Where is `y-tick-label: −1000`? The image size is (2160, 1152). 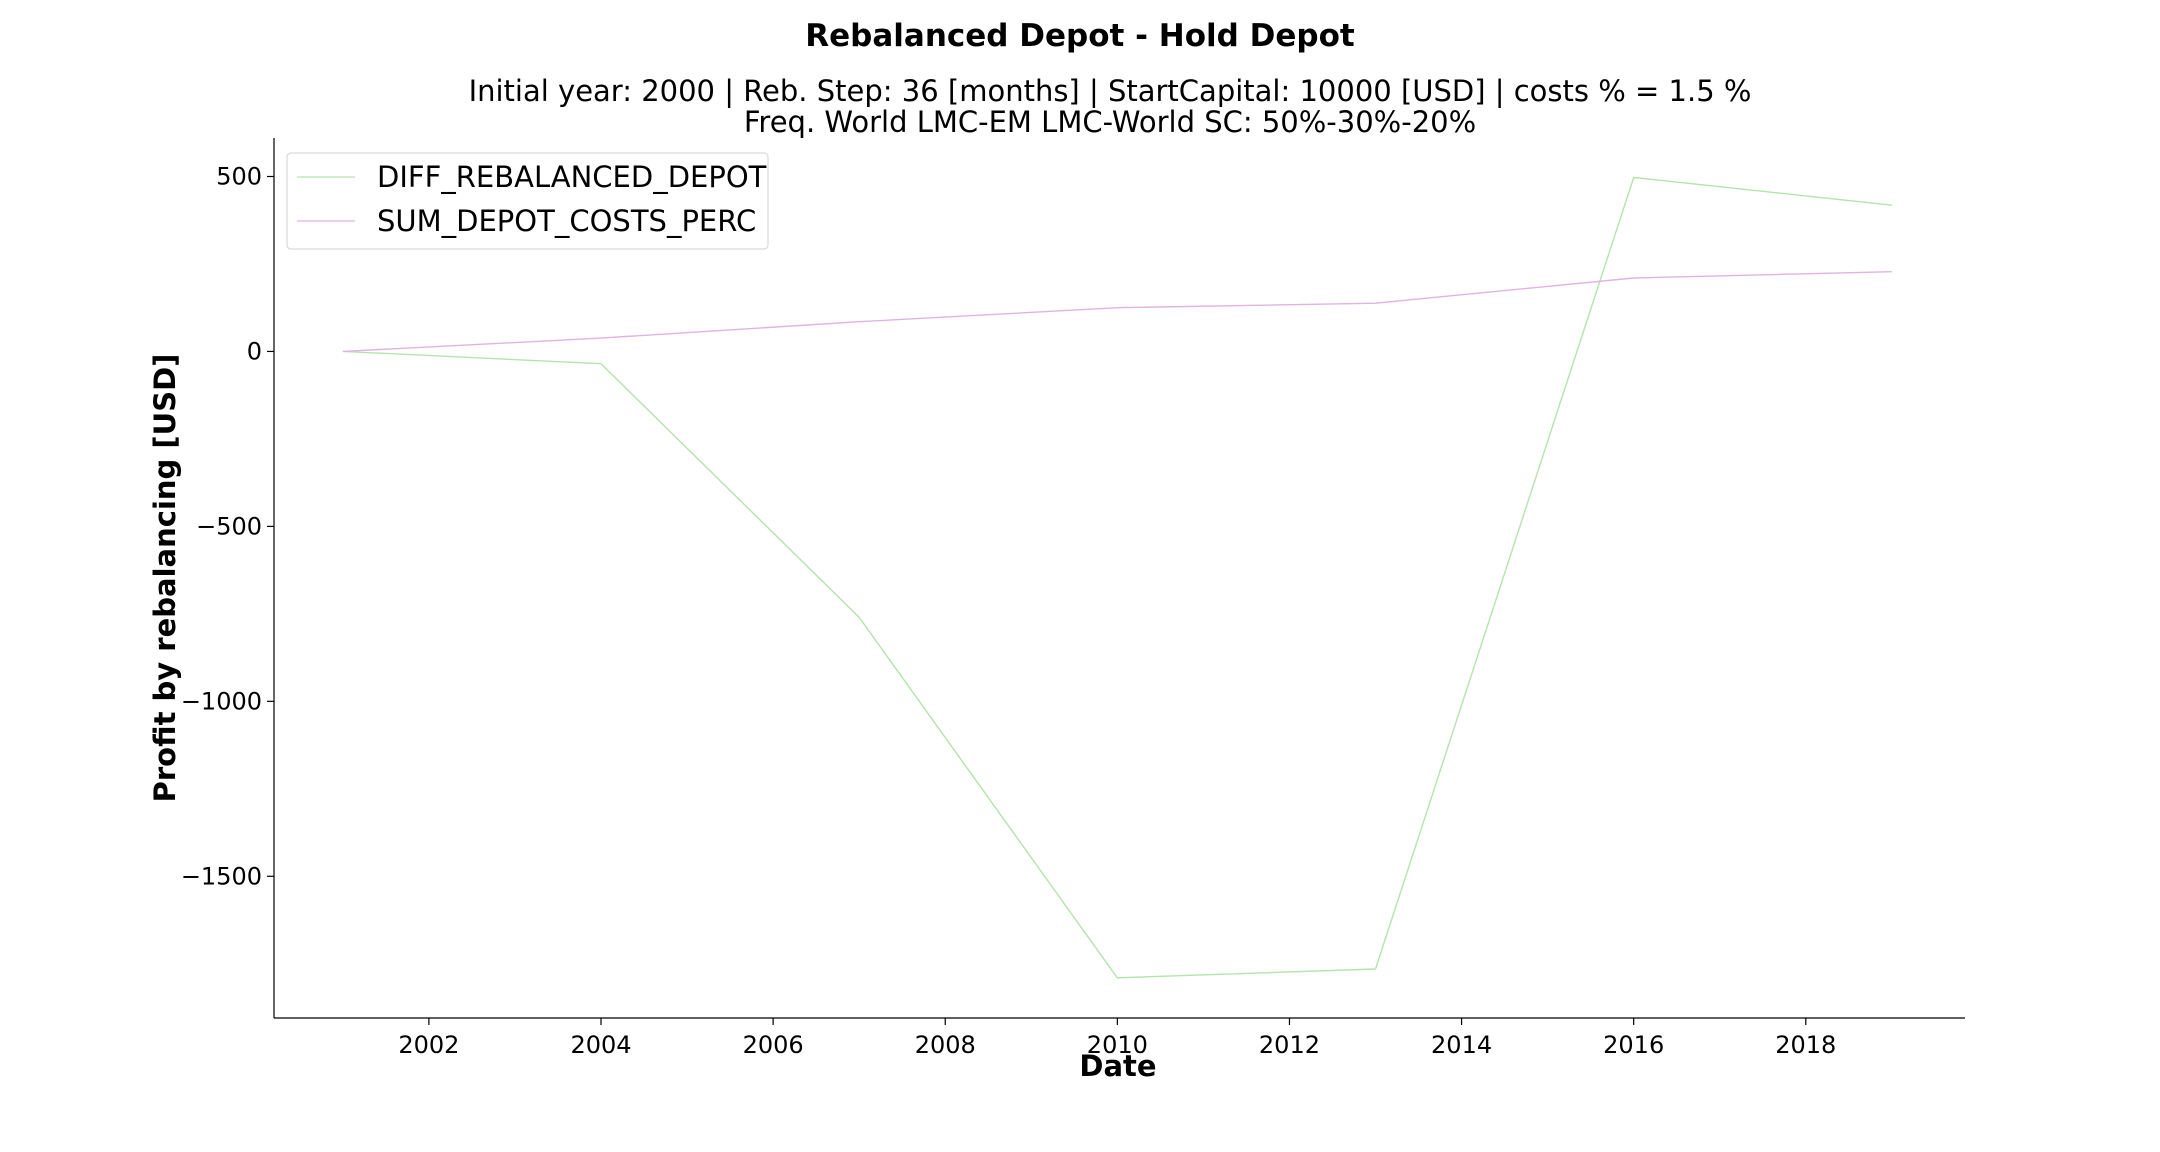
y-tick-label: −1000 is located at coordinates (221, 701).